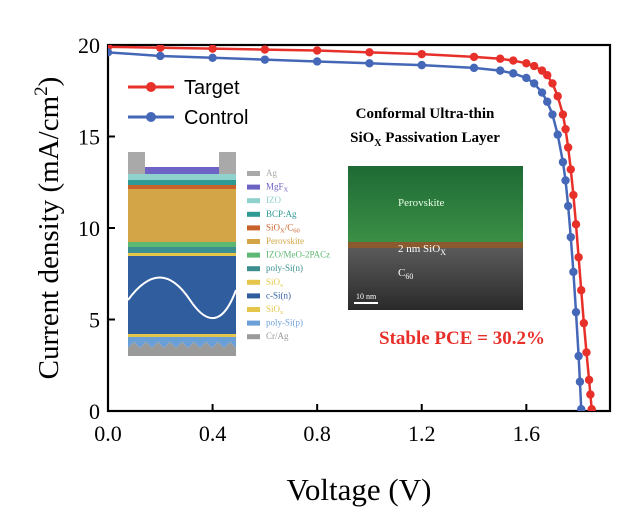 The height and width of the screenshot is (520, 637). Describe the element at coordinates (182, 250) in the screenshot. I see `stack-poly-si-n-layer` at that location.